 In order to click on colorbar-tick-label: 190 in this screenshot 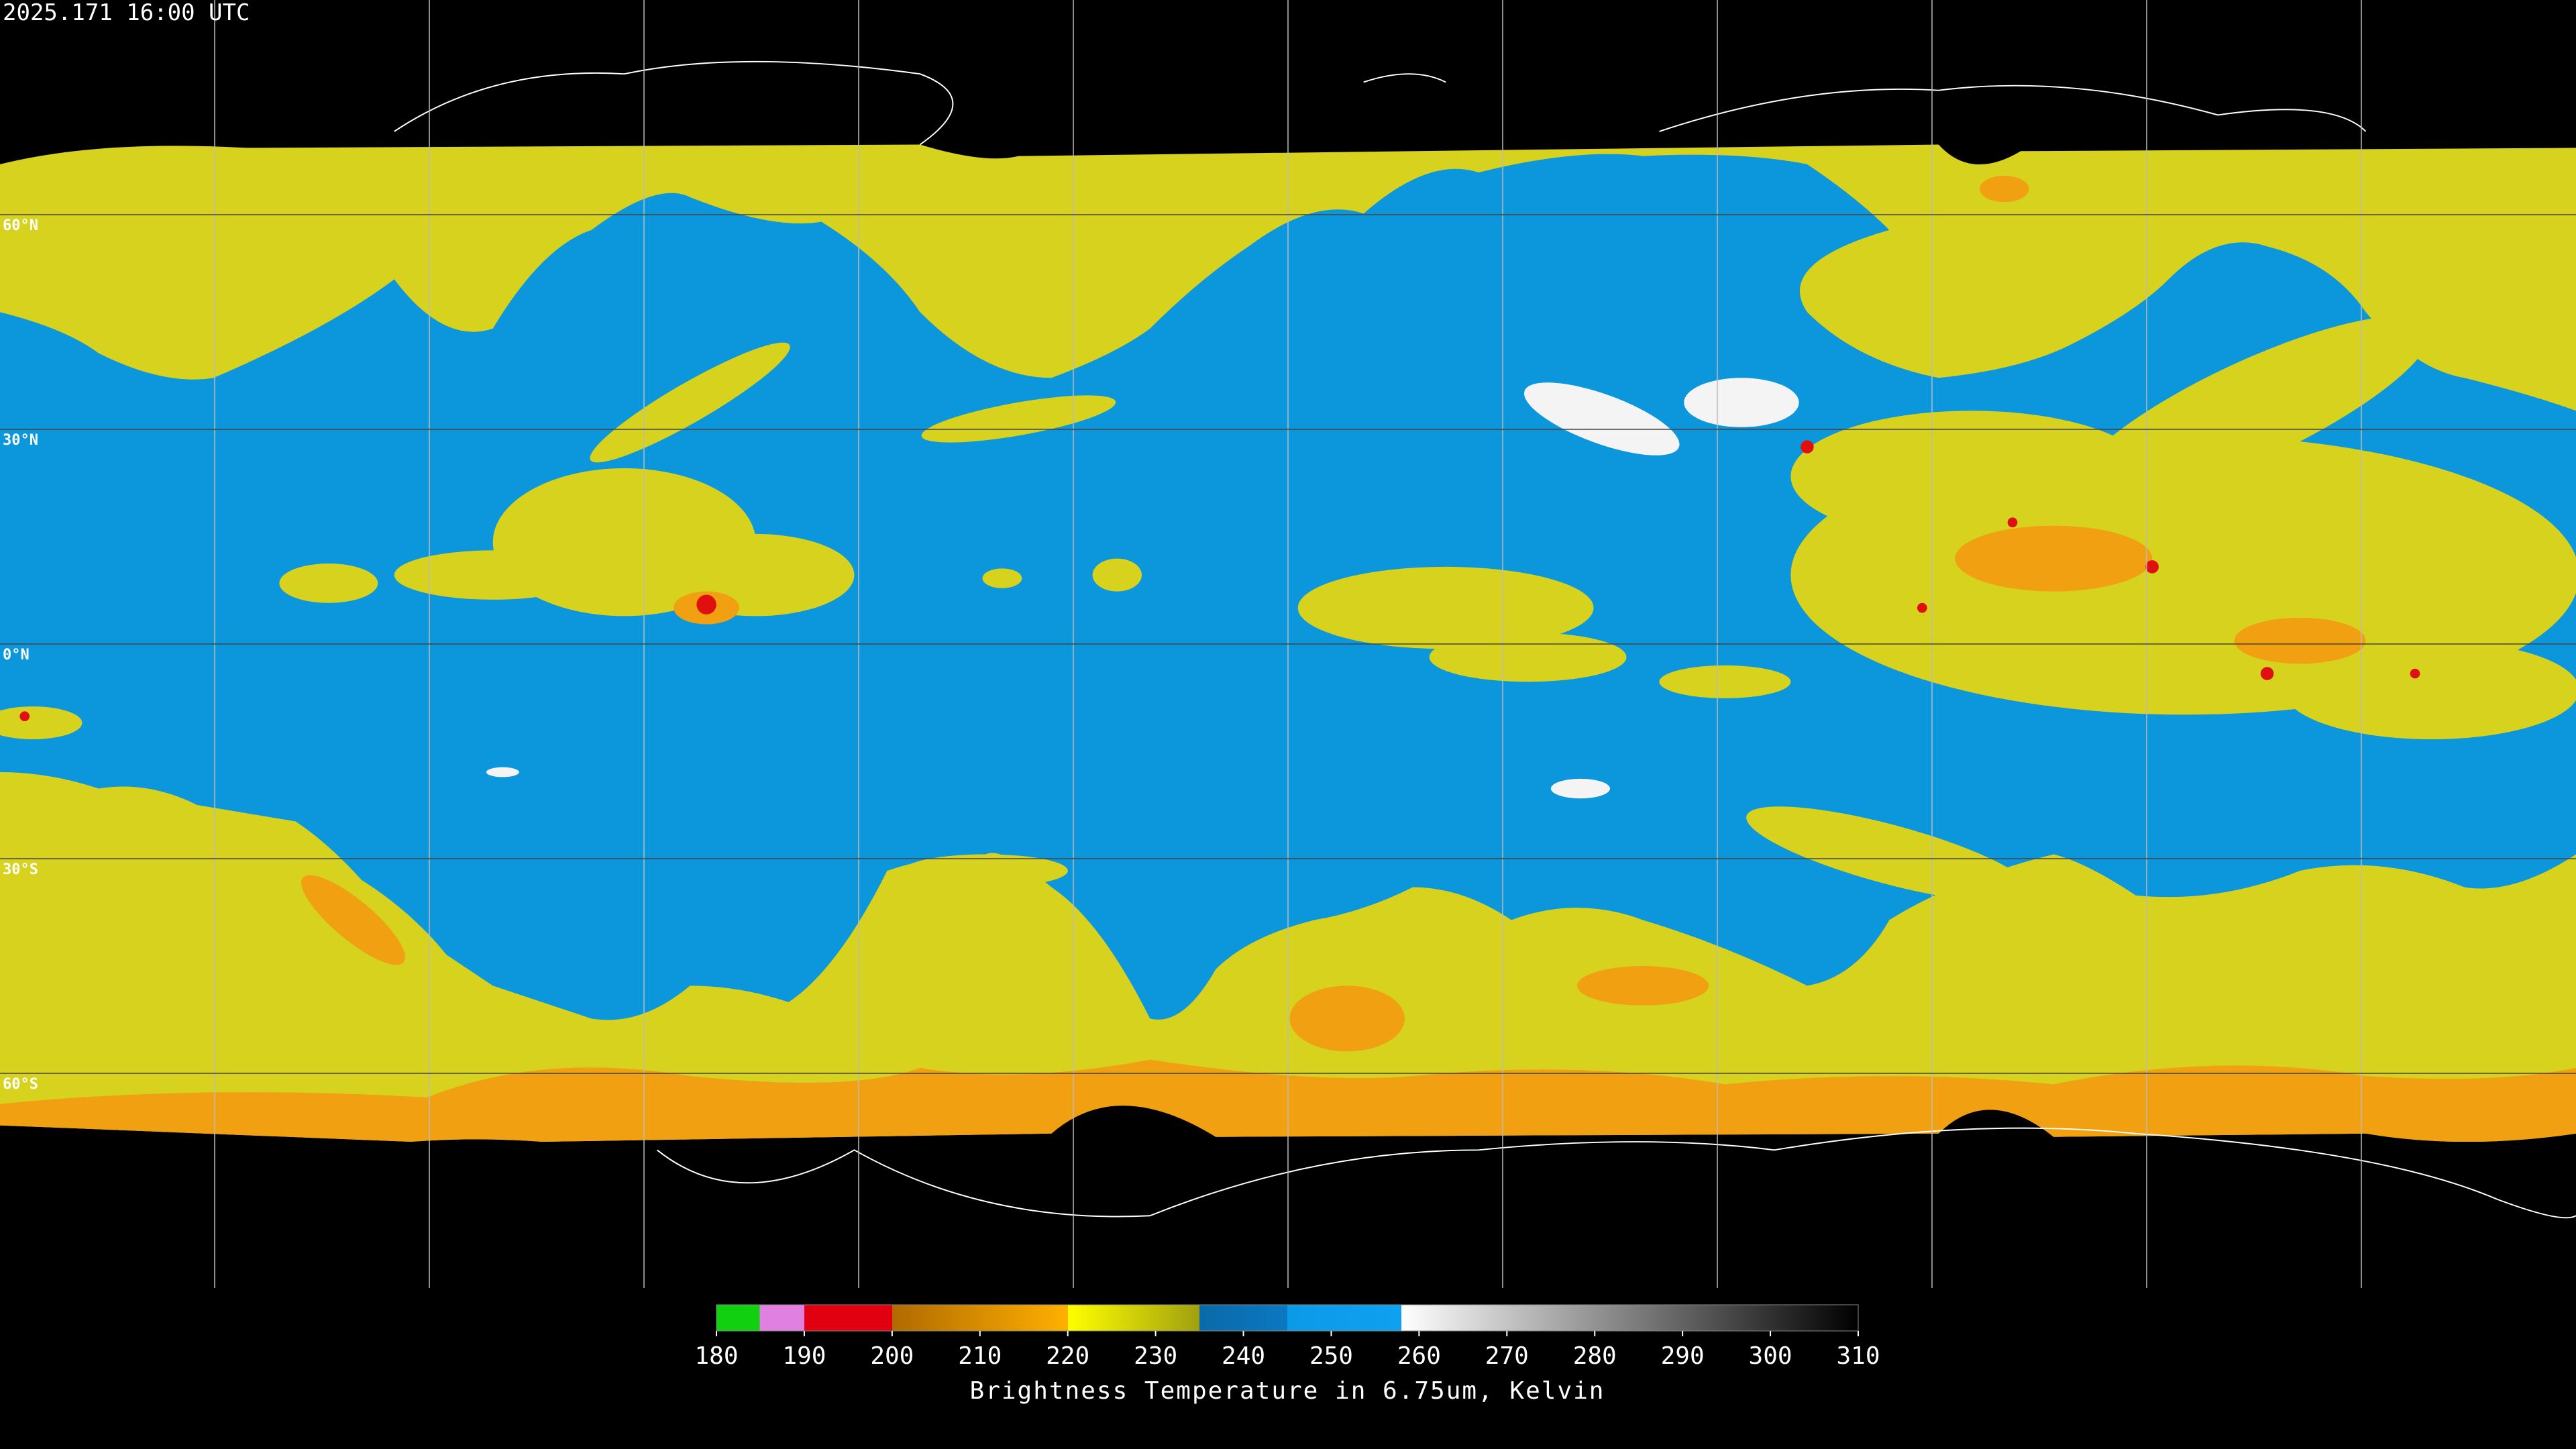, I will do `click(804, 1356)`.